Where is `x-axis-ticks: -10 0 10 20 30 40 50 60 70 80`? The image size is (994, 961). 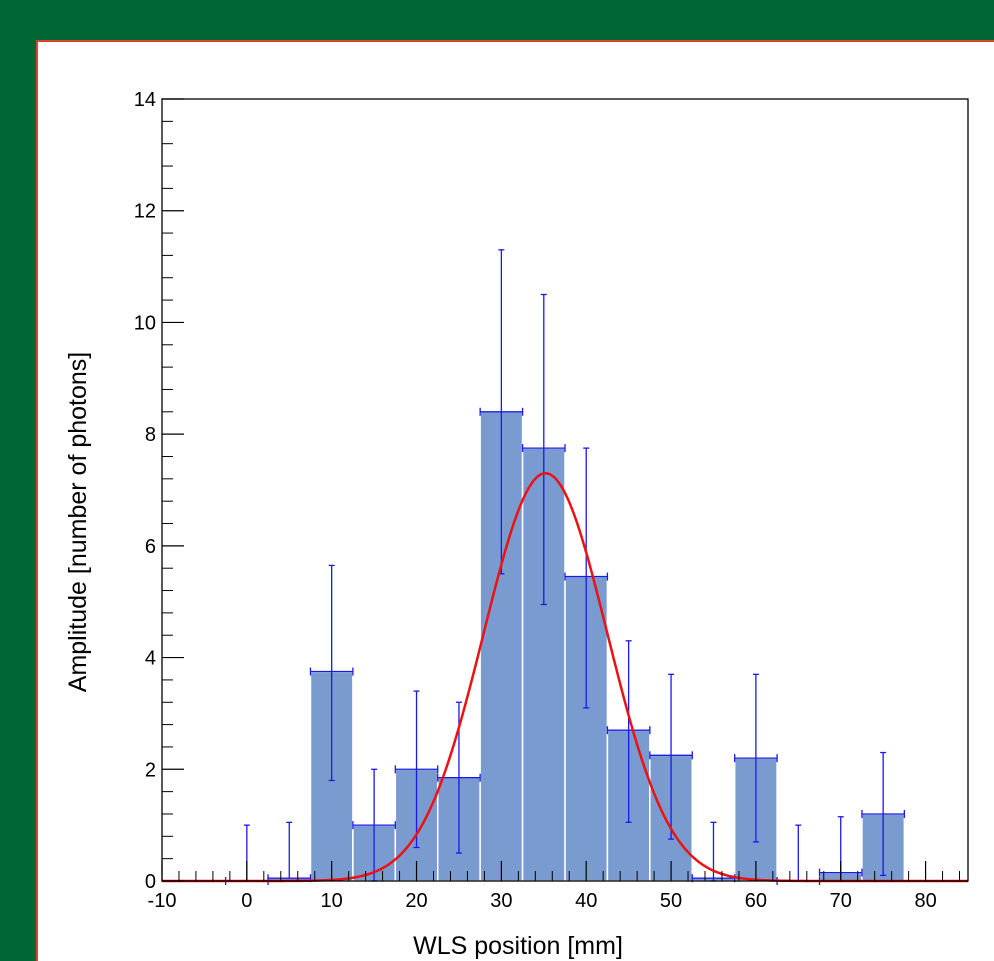
x-axis-ticks: -10 0 10 20 30 40 50 60 70 80 is located at coordinates (554, 886).